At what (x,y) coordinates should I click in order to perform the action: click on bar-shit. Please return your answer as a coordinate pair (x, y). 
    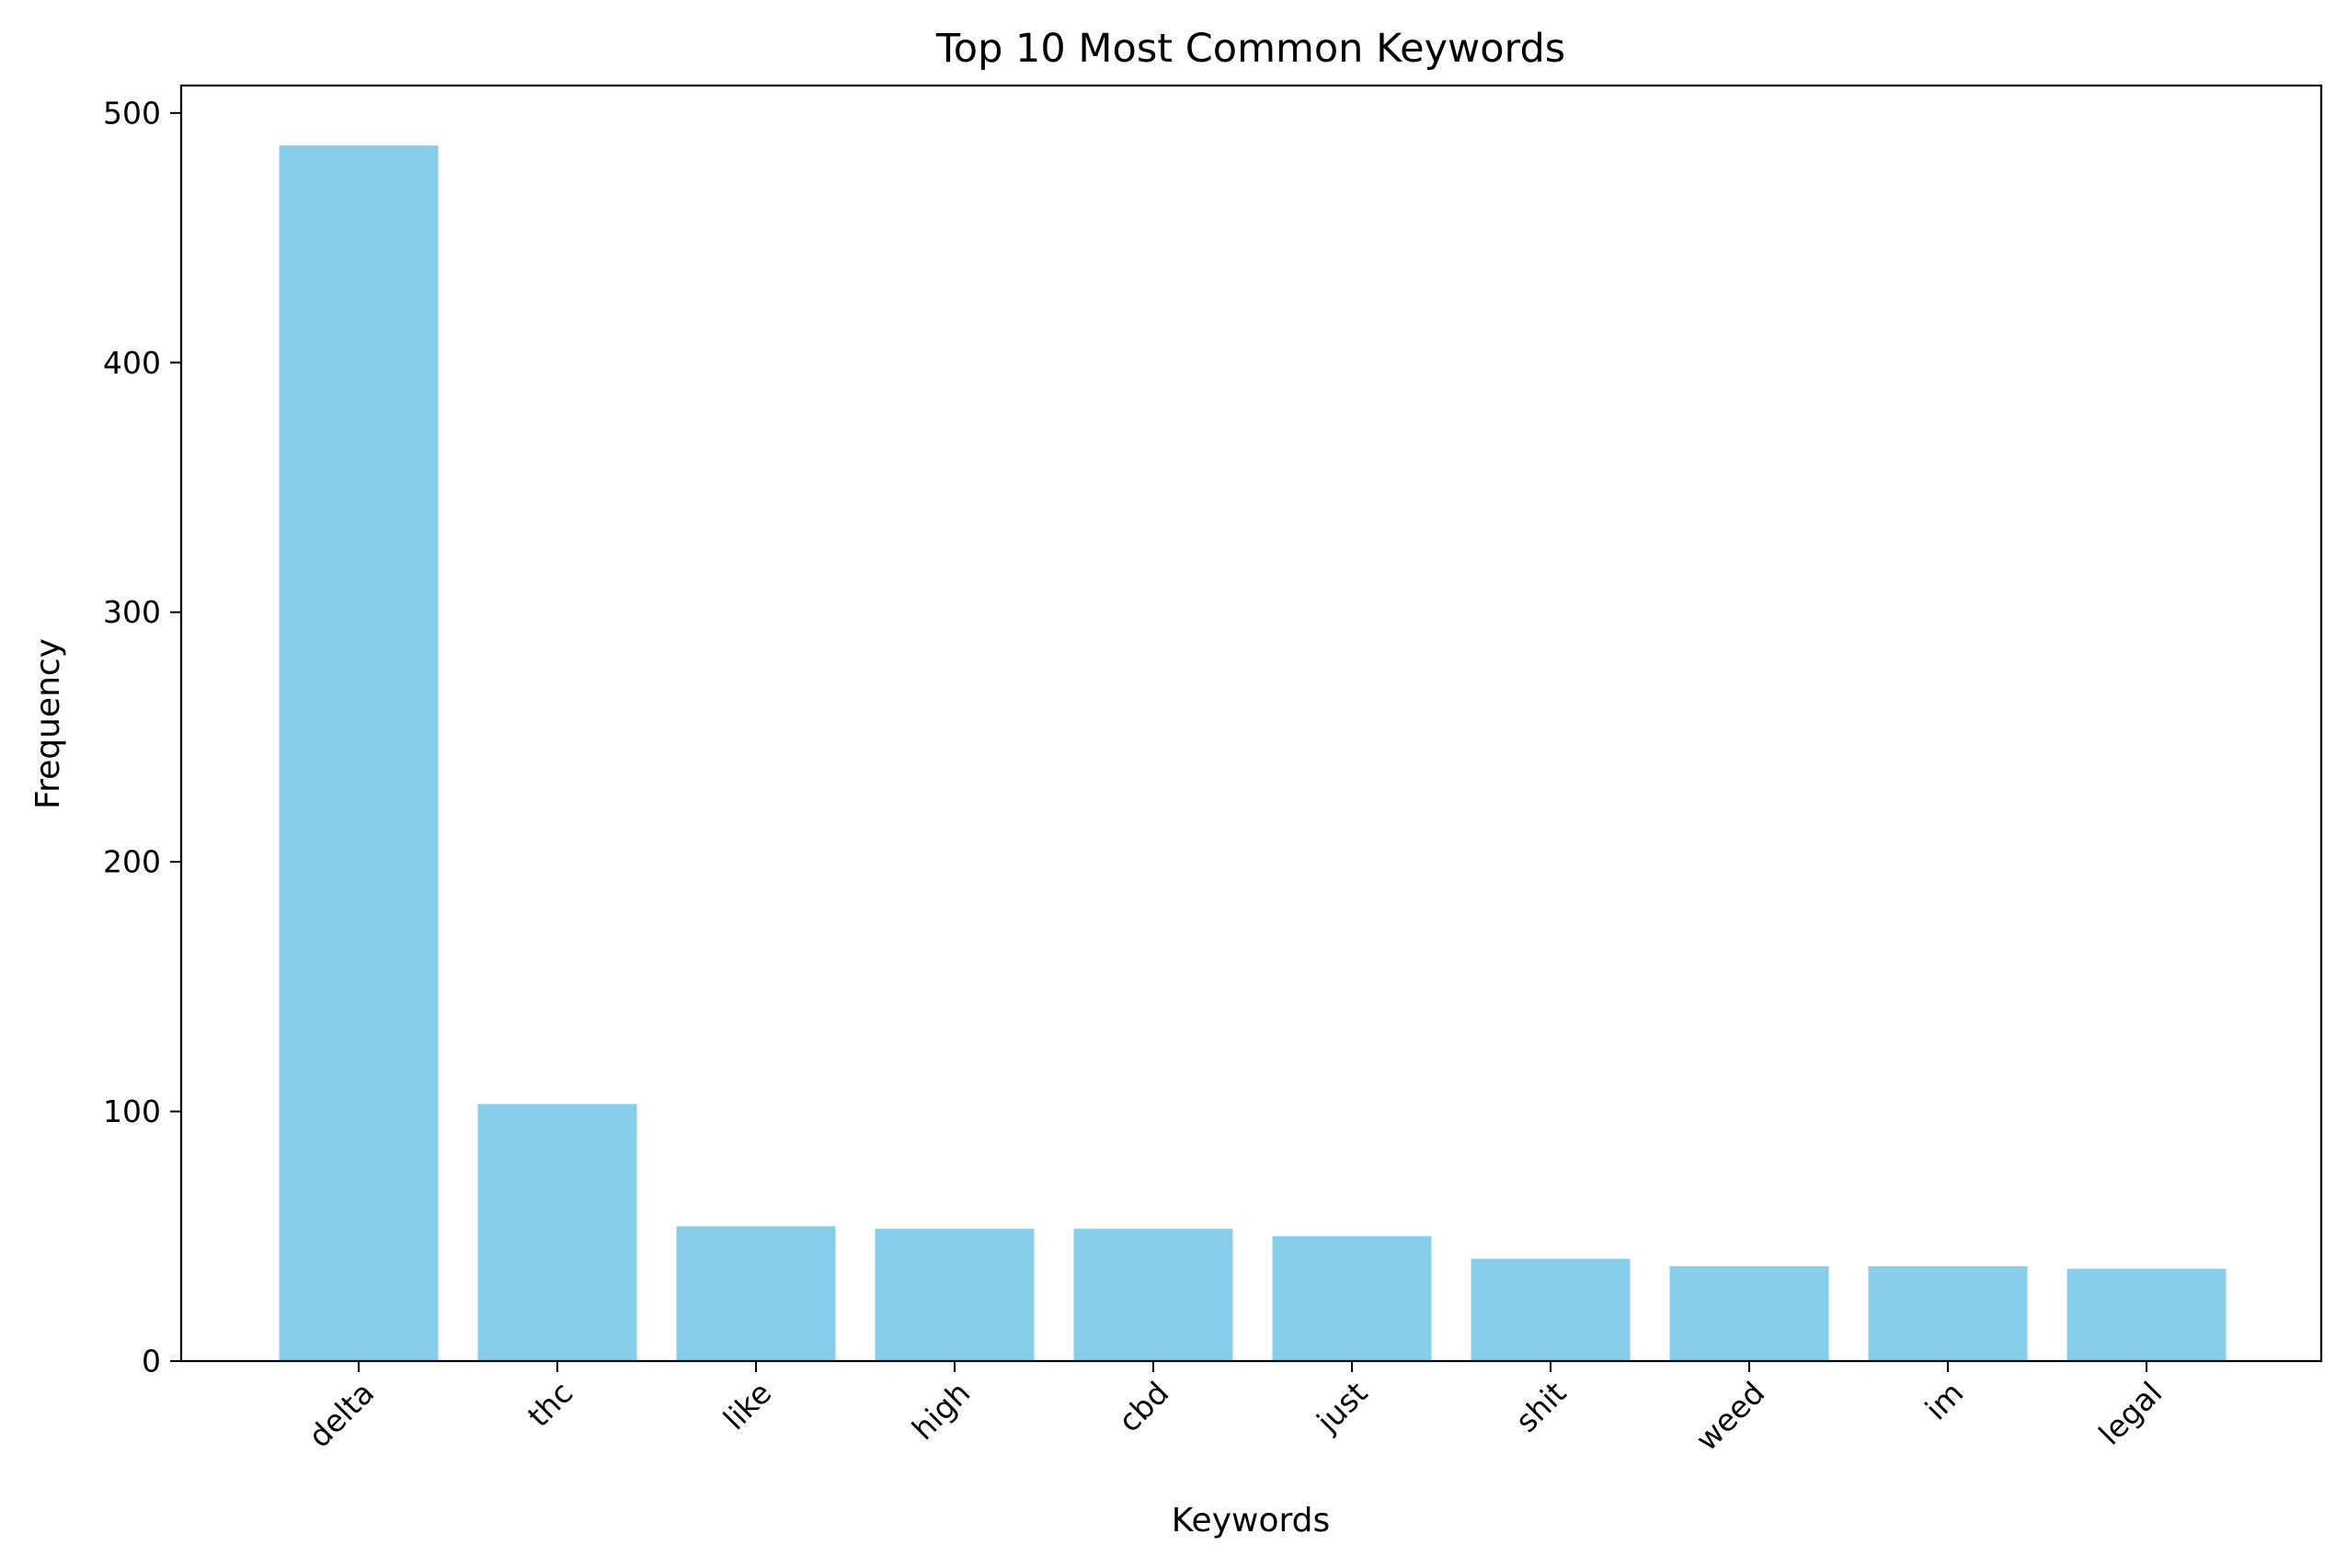
    Looking at the image, I should click on (1551, 1309).